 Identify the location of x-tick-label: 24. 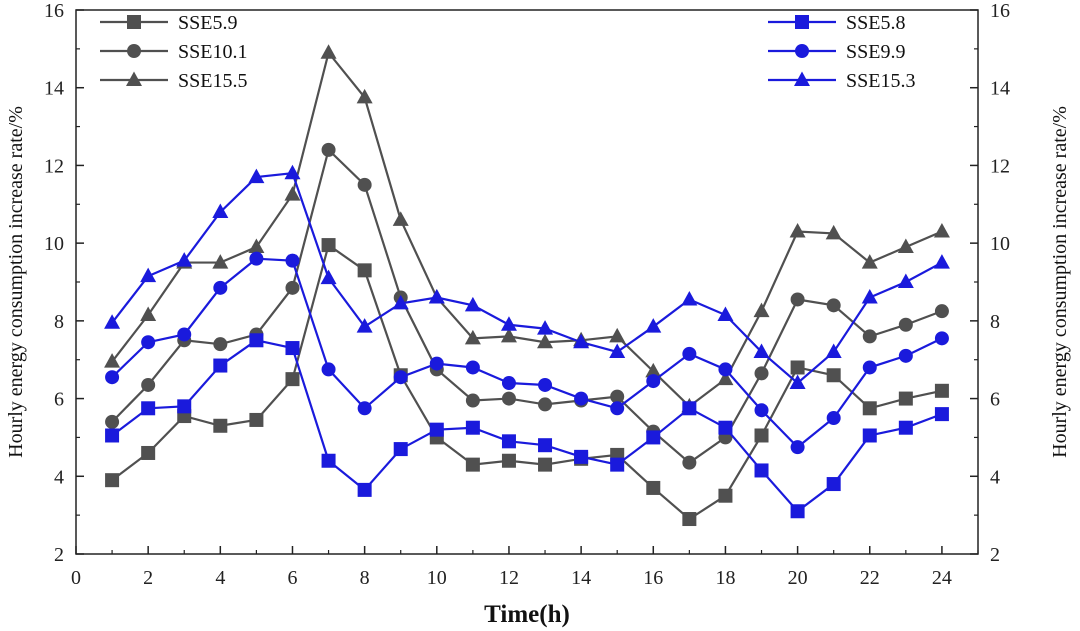
(942, 578).